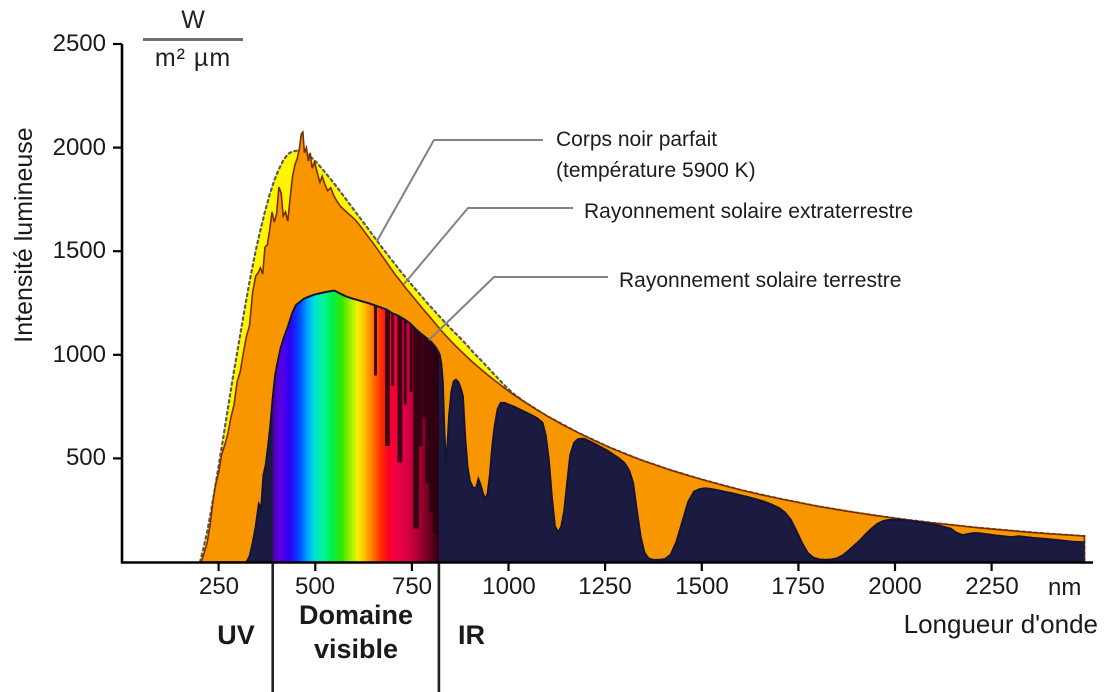 The height and width of the screenshot is (692, 1109). I want to click on region-label-ir: IR, so click(471, 635).